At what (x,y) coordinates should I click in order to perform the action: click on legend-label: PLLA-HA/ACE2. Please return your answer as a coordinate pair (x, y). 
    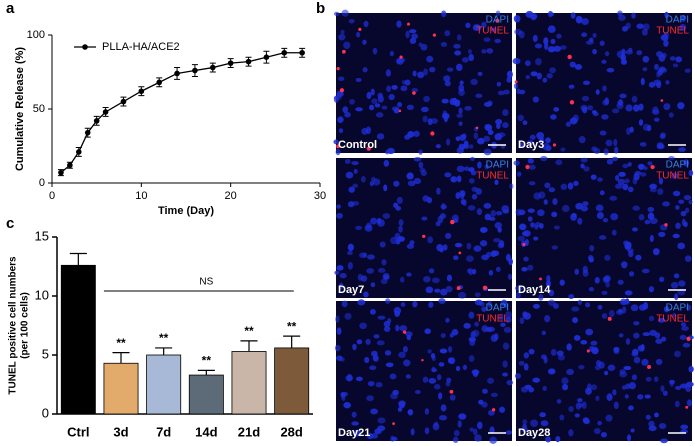
    Looking at the image, I should click on (141, 47).